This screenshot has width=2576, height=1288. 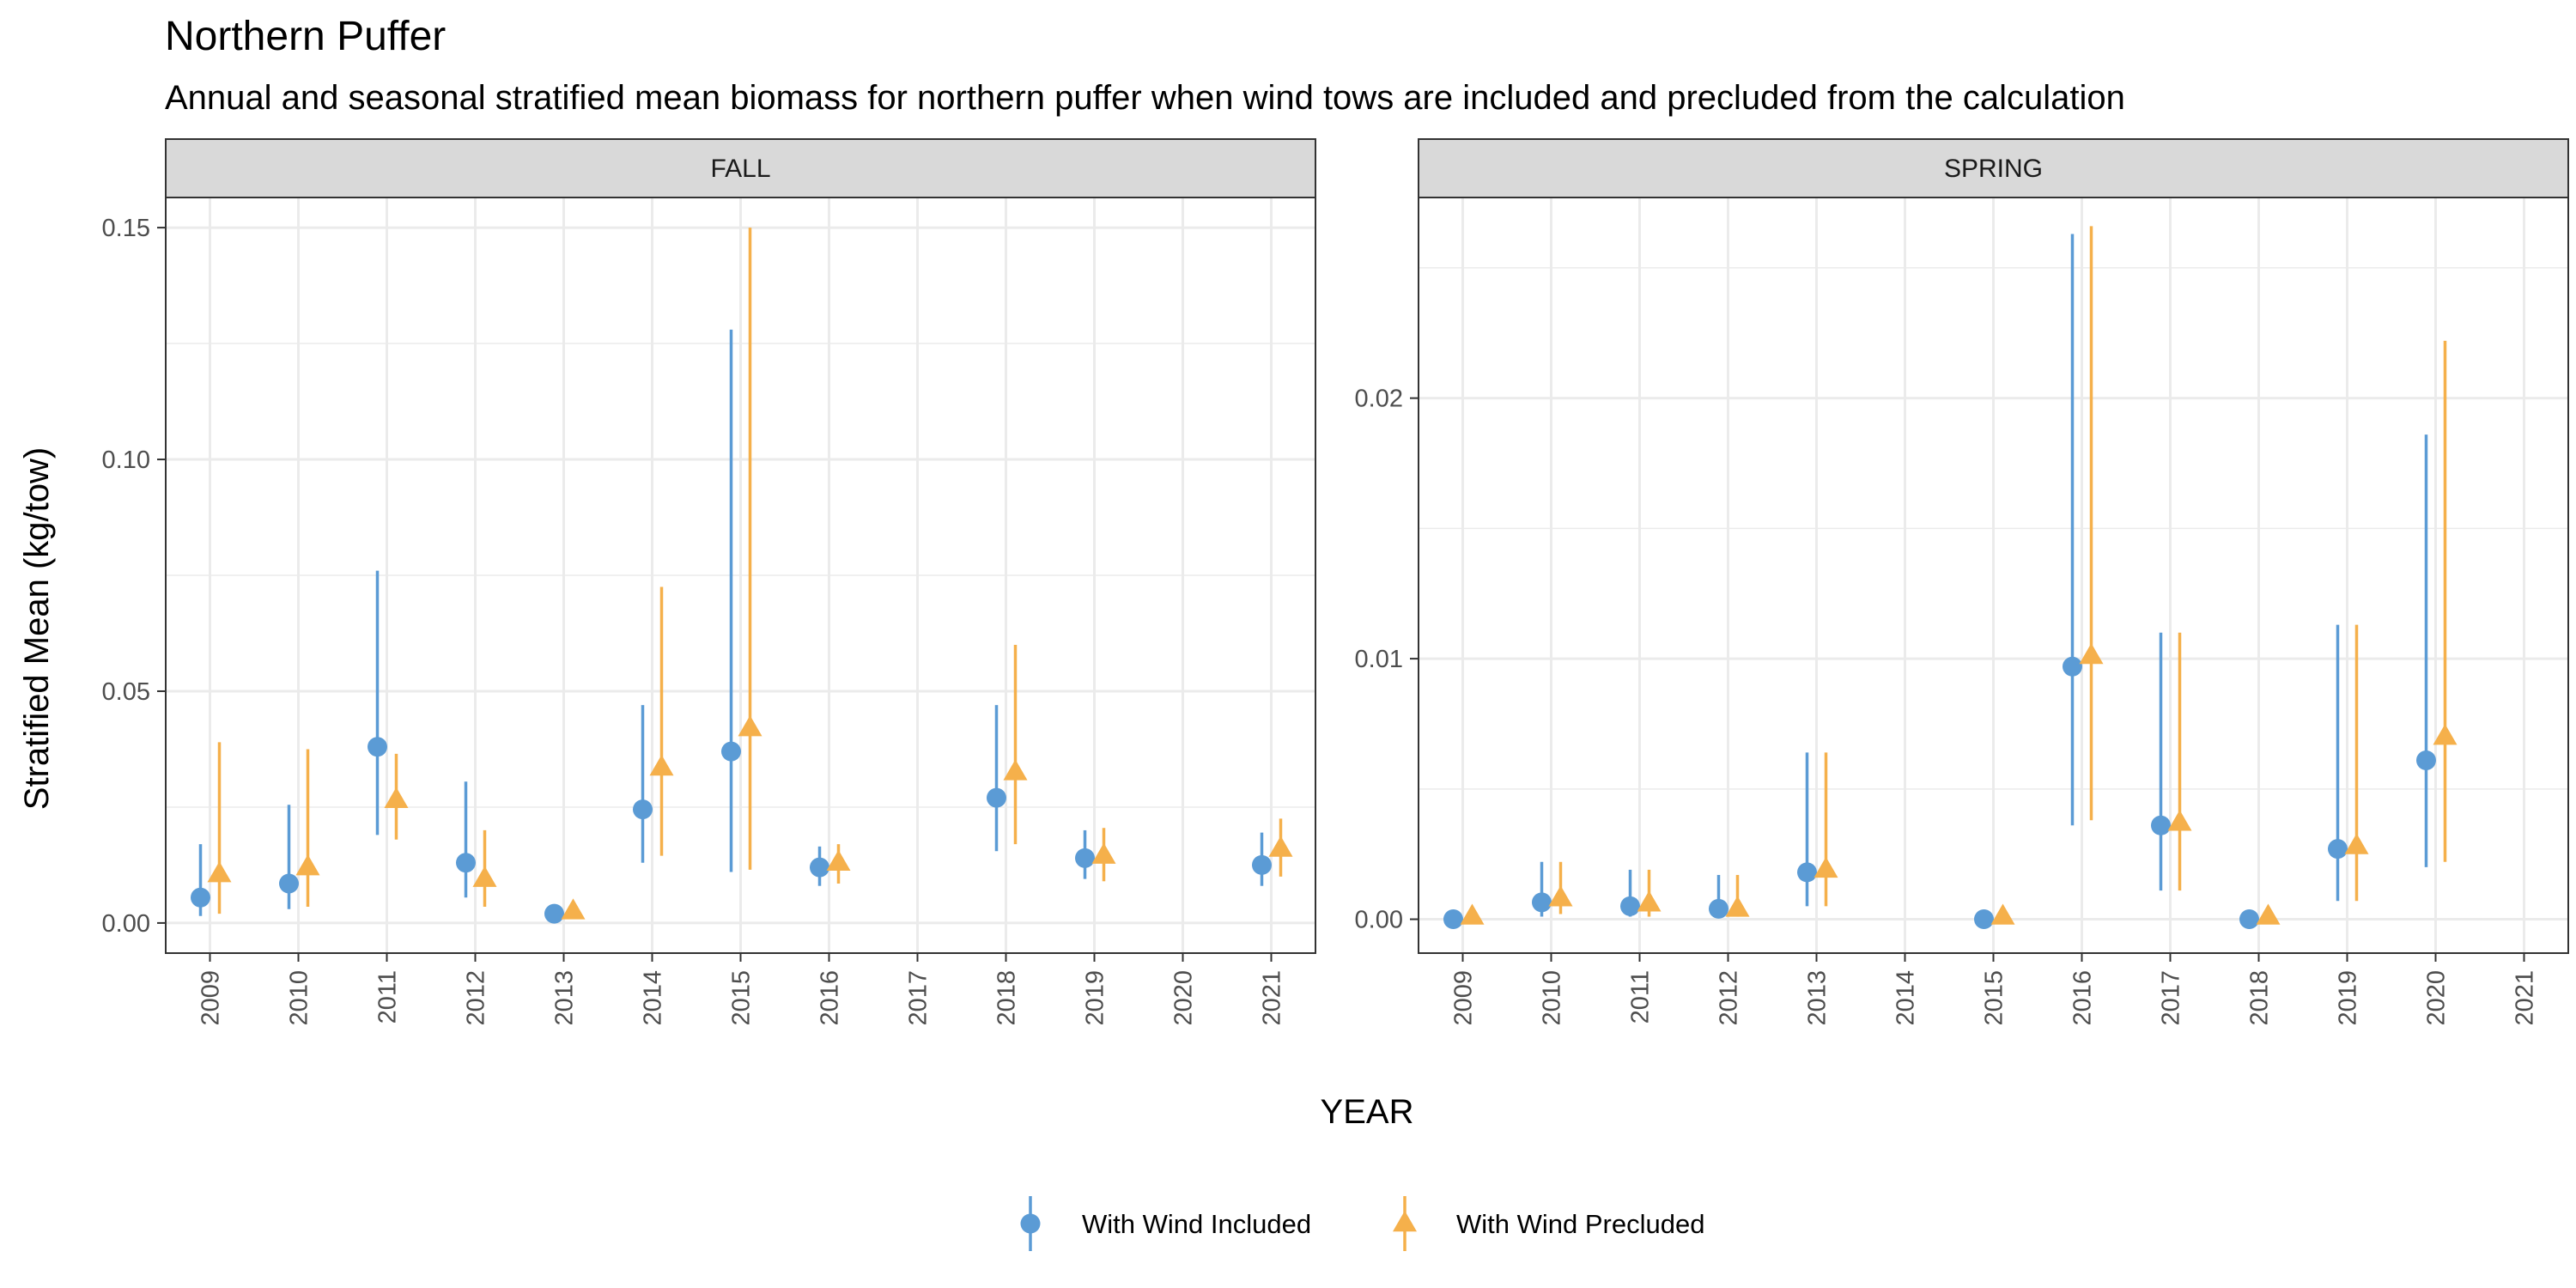 I want to click on facet-strip-label: SPRING, so click(x=1994, y=169).